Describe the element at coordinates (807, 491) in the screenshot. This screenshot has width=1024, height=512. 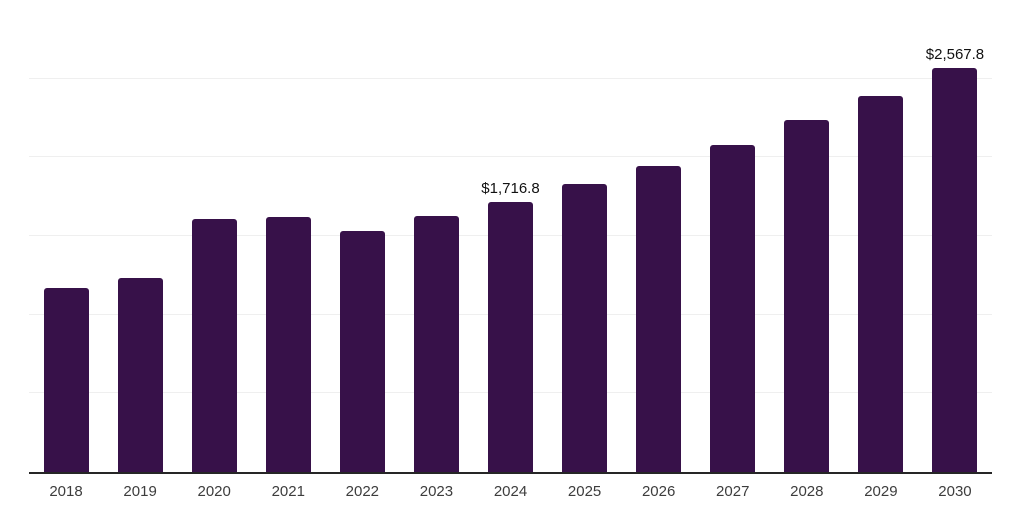
I see `x-tick-label: 2028` at that location.